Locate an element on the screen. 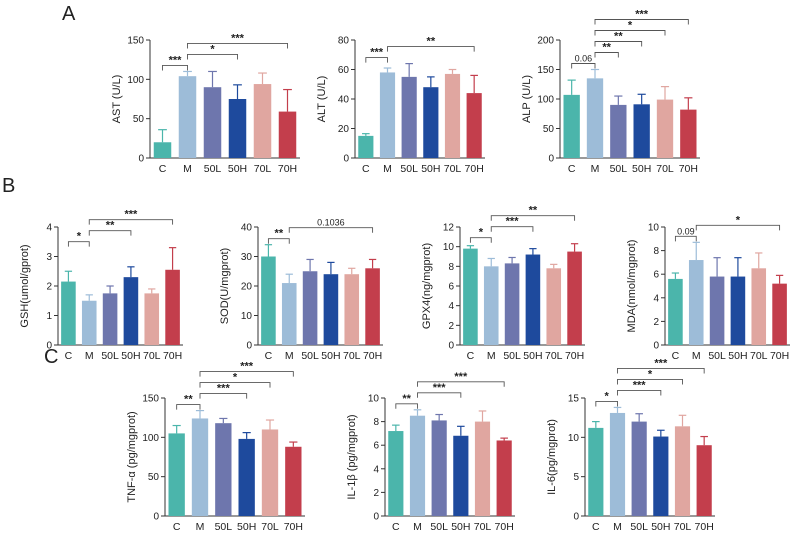 This screenshot has height=544, width=800. y-axis-label: ALP (U/L) is located at coordinates (527, 99).